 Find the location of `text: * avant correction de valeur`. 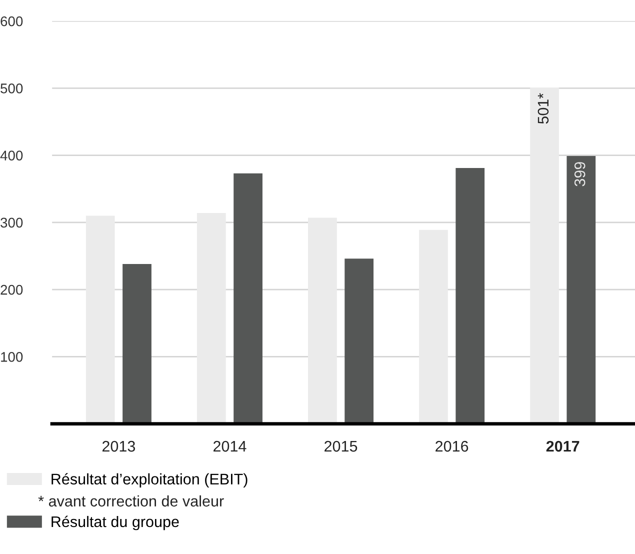

text: * avant correction de valeur is located at coordinates (131, 501).